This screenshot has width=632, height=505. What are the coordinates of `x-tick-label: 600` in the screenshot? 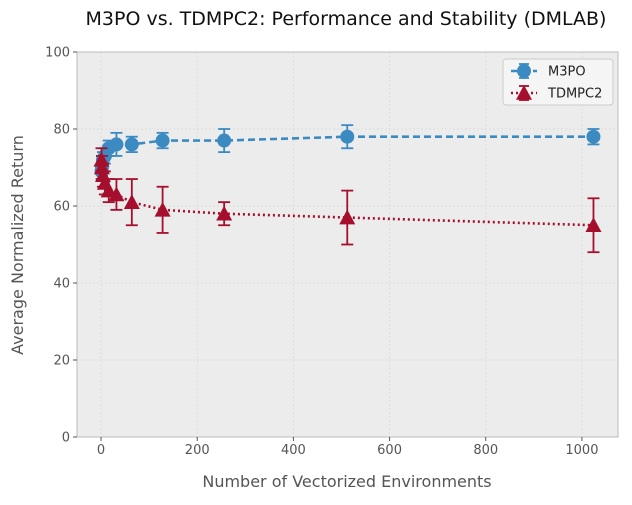 It's located at (389, 450).